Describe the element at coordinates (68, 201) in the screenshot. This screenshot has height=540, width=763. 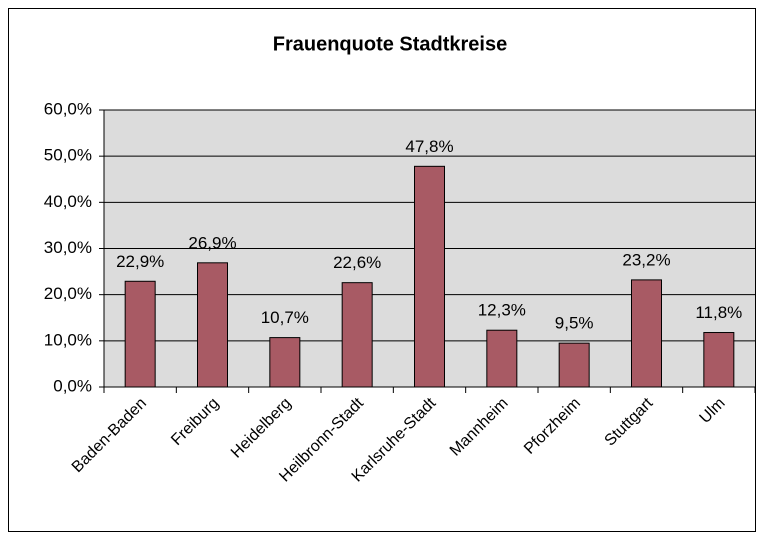
I see `y-tick-label: 40,0%` at that location.